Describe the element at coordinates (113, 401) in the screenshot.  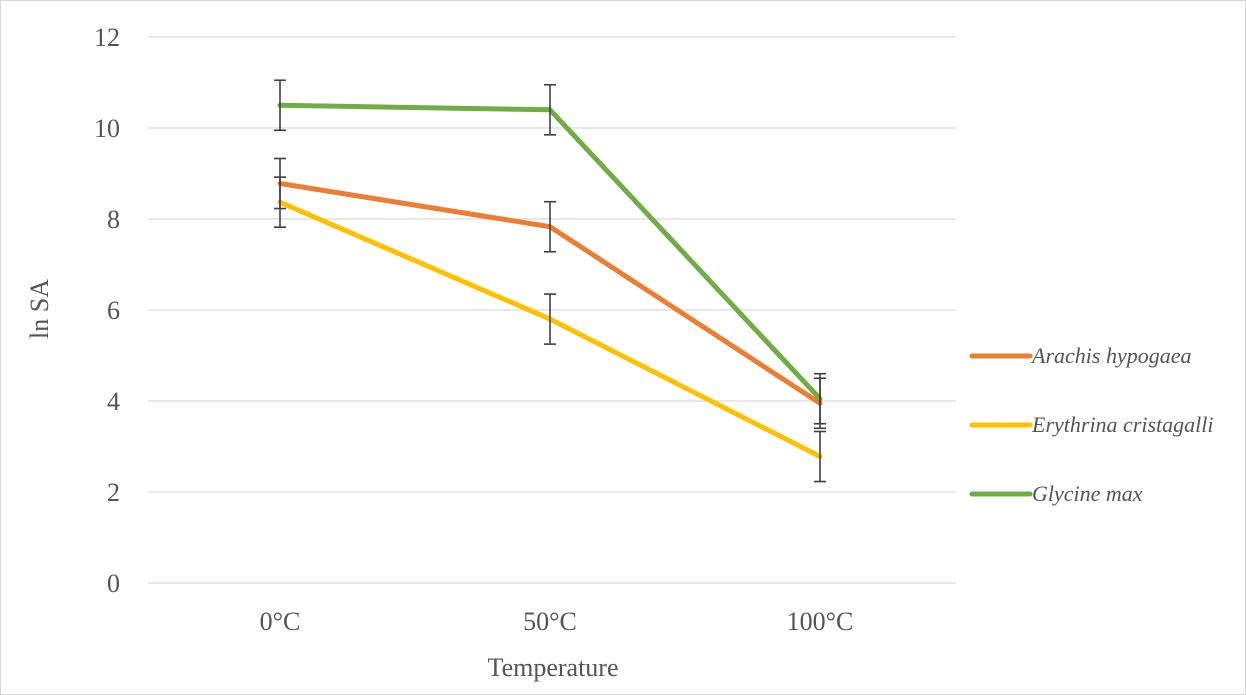
I see `y-tick-label: 4` at that location.